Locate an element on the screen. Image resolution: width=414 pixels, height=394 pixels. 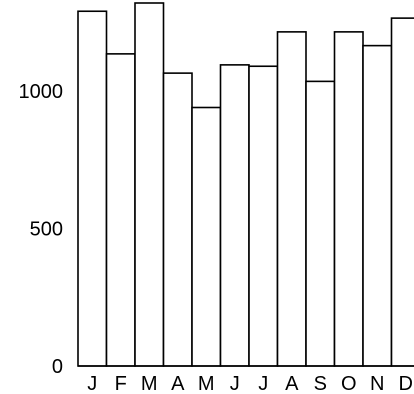
y-tick-label: 1000 is located at coordinates (41, 92).